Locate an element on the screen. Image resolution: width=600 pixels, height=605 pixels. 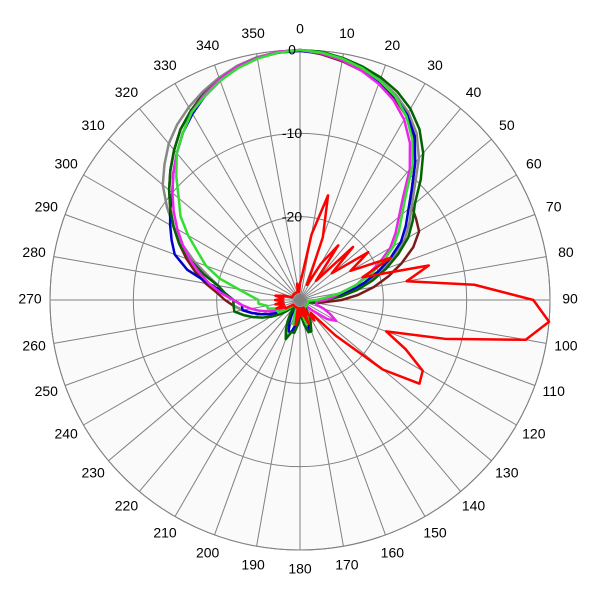
angle-label: 210 is located at coordinates (165, 533).